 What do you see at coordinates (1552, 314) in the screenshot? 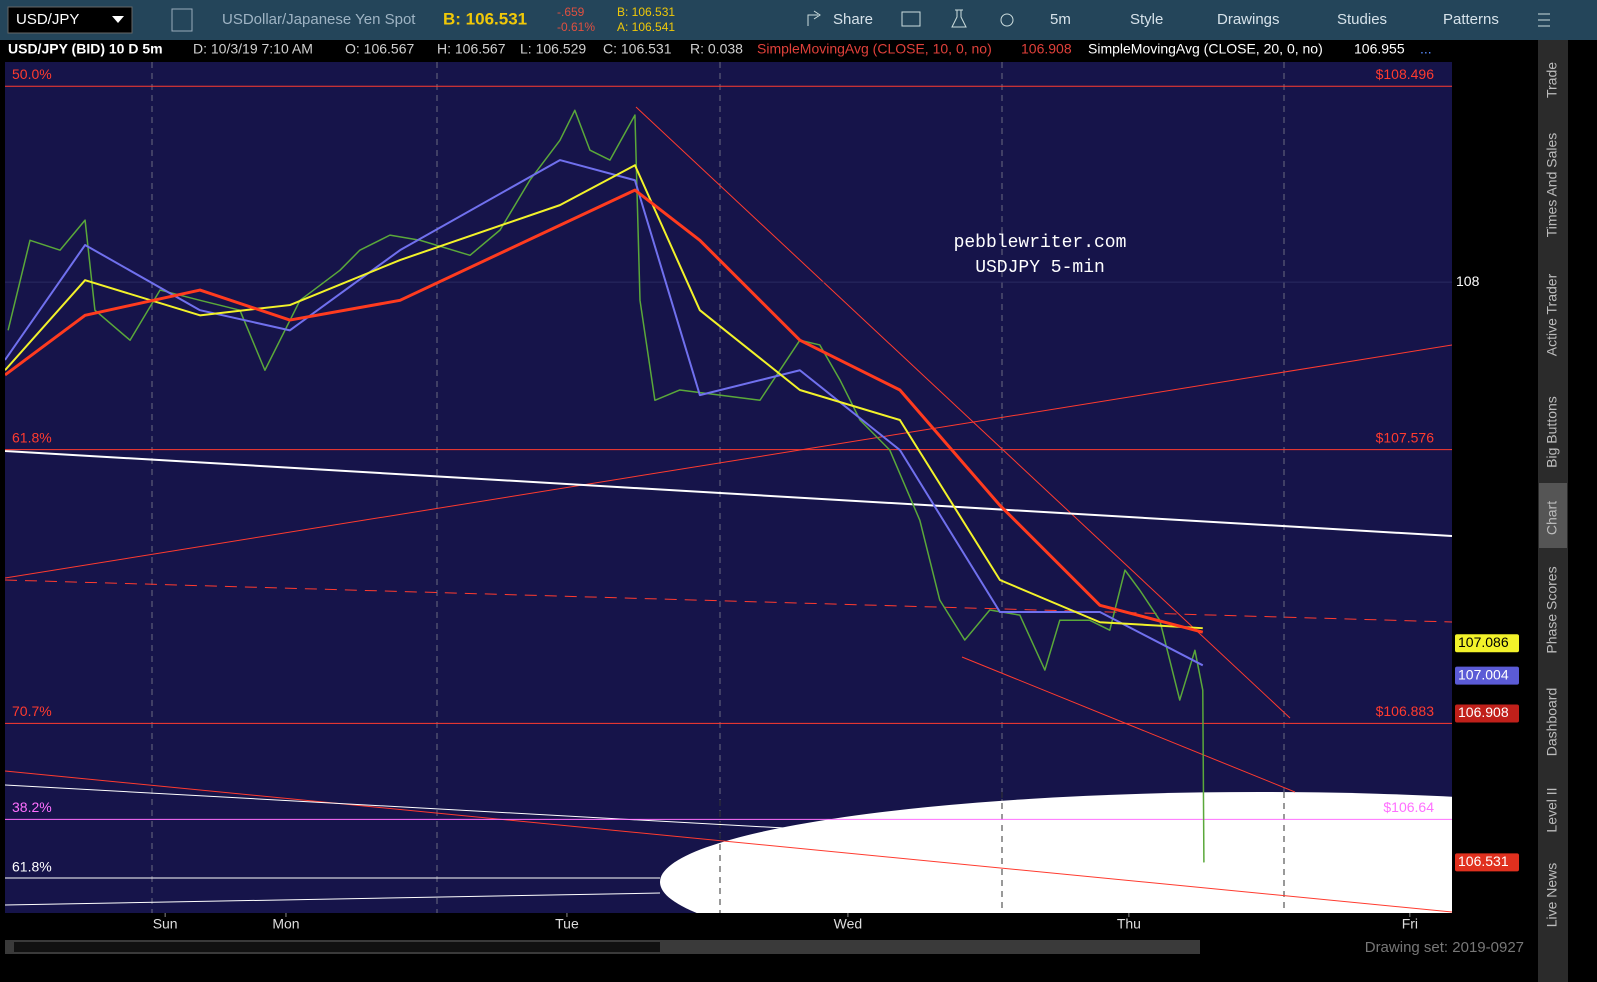
I see `side-tab: Active Trader` at bounding box center [1552, 314].